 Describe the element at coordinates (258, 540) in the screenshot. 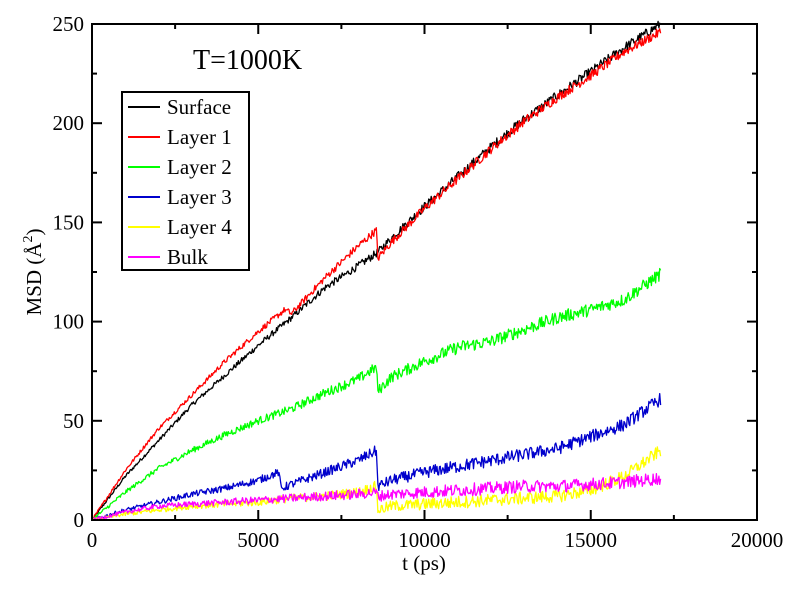

I see `x-tick-label: 5000` at that location.